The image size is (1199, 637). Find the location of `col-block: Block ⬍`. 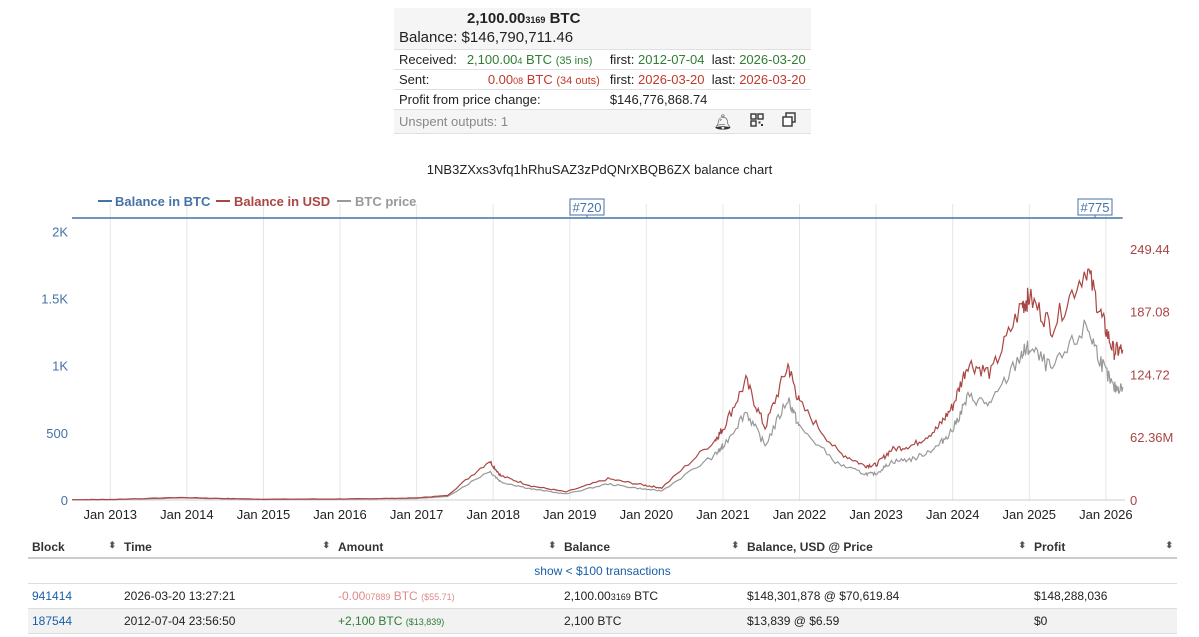

col-block: Block ⬍ is located at coordinates (74, 548).